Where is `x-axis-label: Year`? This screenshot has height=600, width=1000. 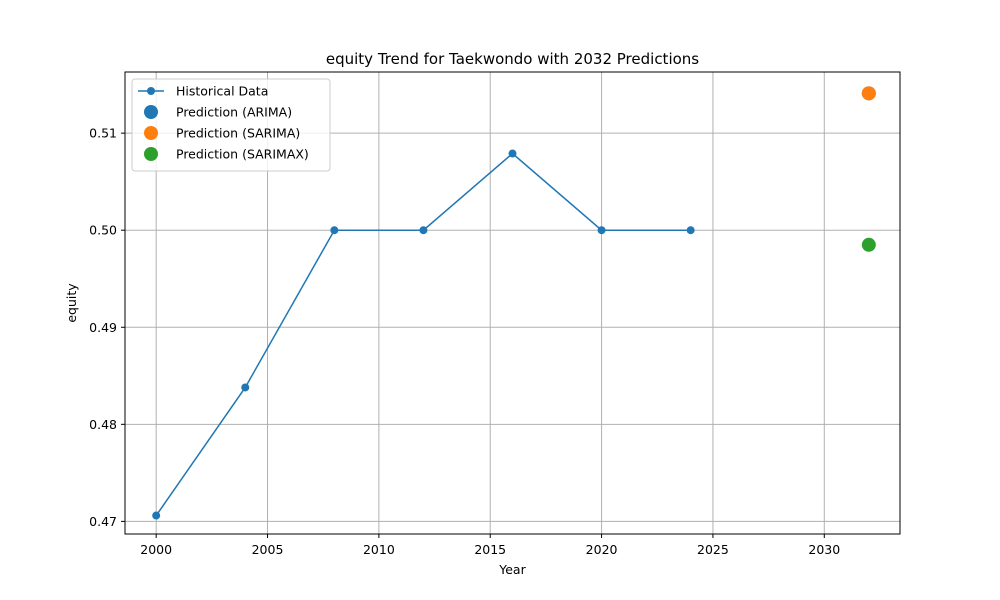 x-axis-label: Year is located at coordinates (512, 569).